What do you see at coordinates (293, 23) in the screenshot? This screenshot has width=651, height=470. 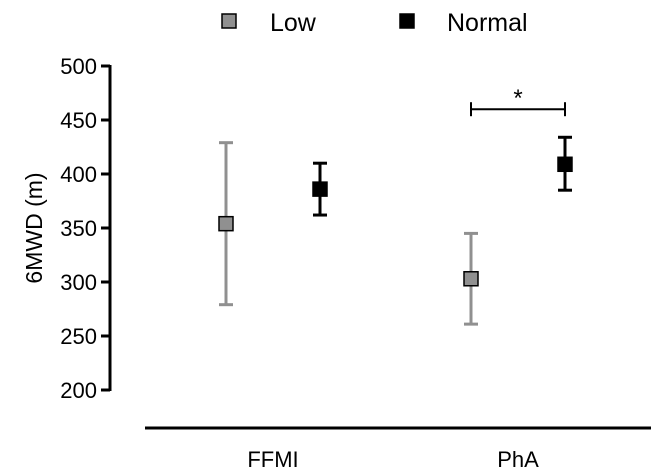 I see `legend-label: Low` at bounding box center [293, 23].